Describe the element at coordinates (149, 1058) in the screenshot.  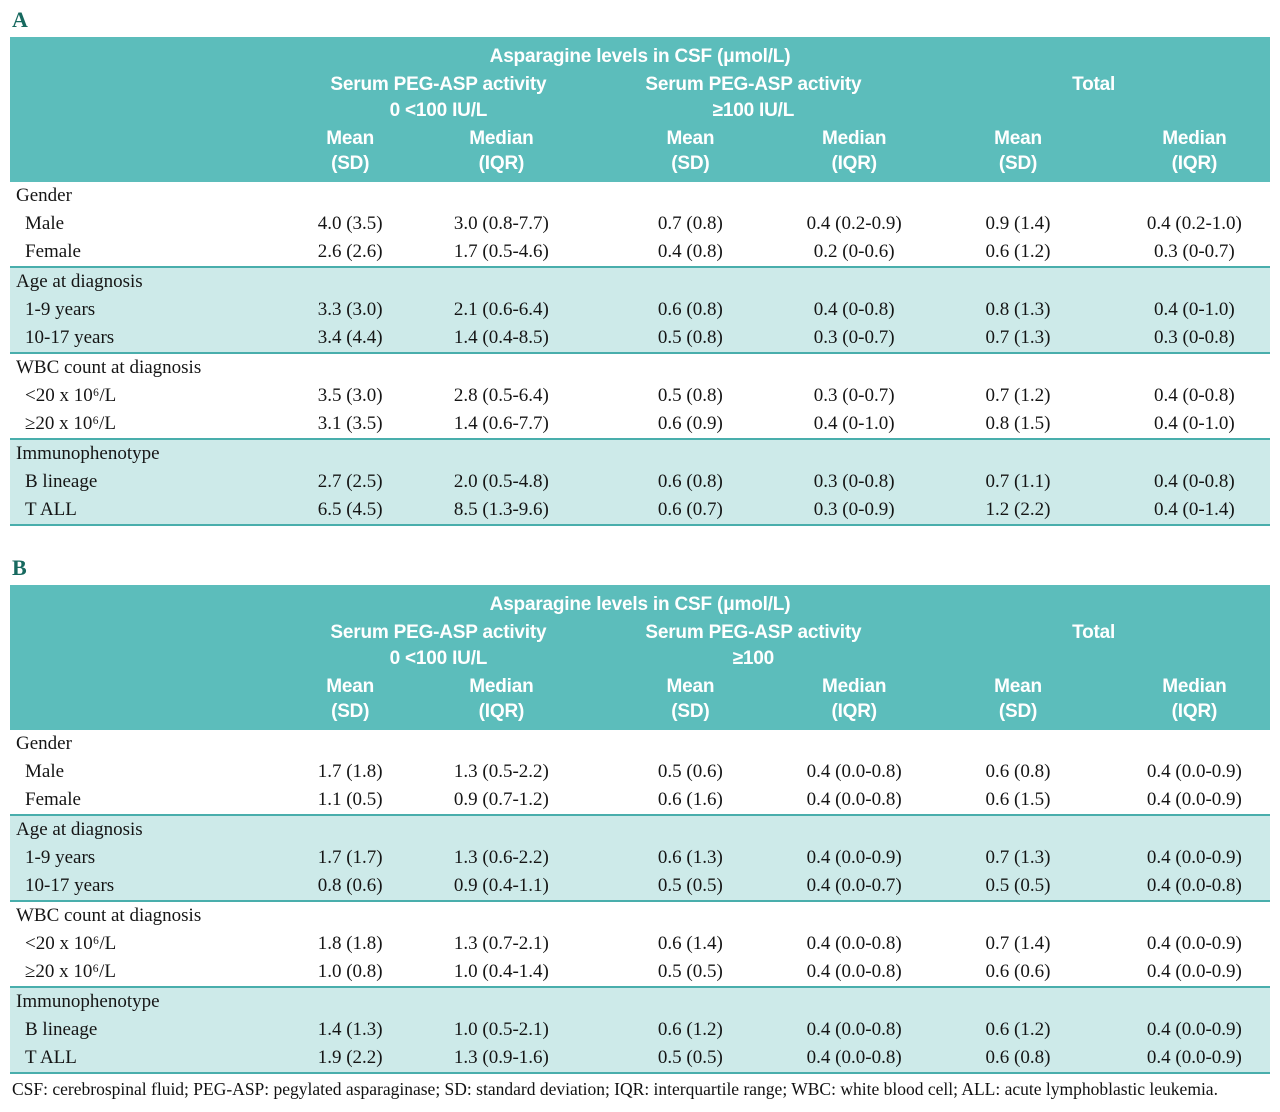
I see `row-label: T ALL` at that location.